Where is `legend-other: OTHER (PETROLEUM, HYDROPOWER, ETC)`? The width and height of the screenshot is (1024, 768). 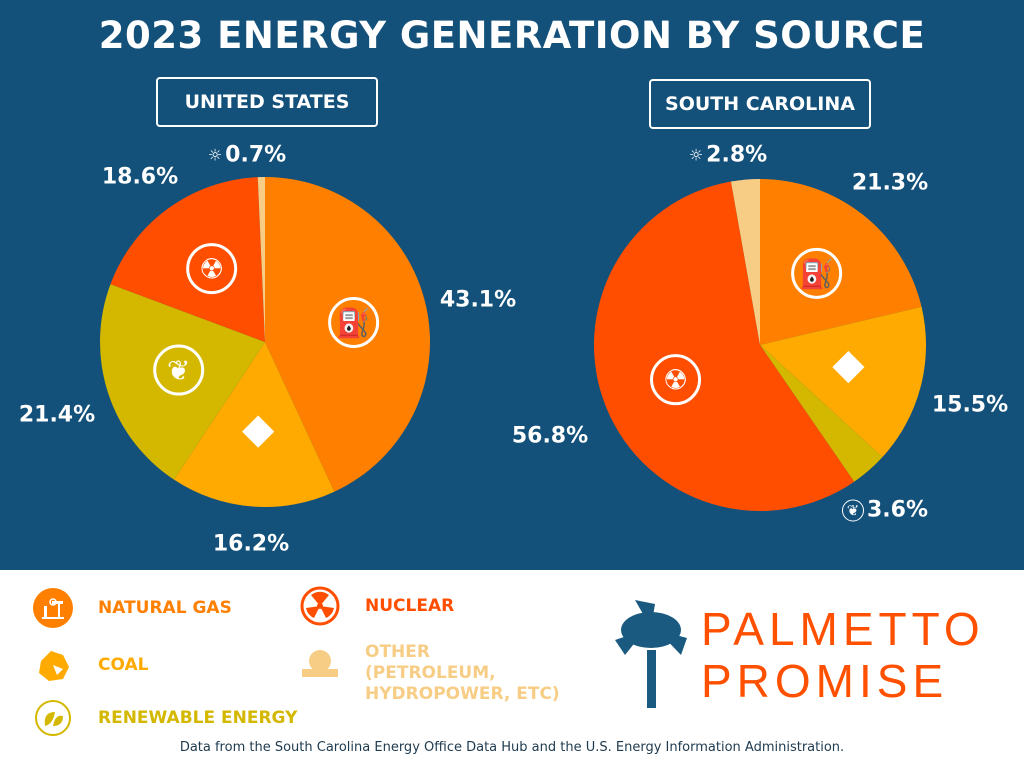 legend-other: OTHER (PETROLEUM, HYDROPOWER, ETC) is located at coordinates (431, 672).